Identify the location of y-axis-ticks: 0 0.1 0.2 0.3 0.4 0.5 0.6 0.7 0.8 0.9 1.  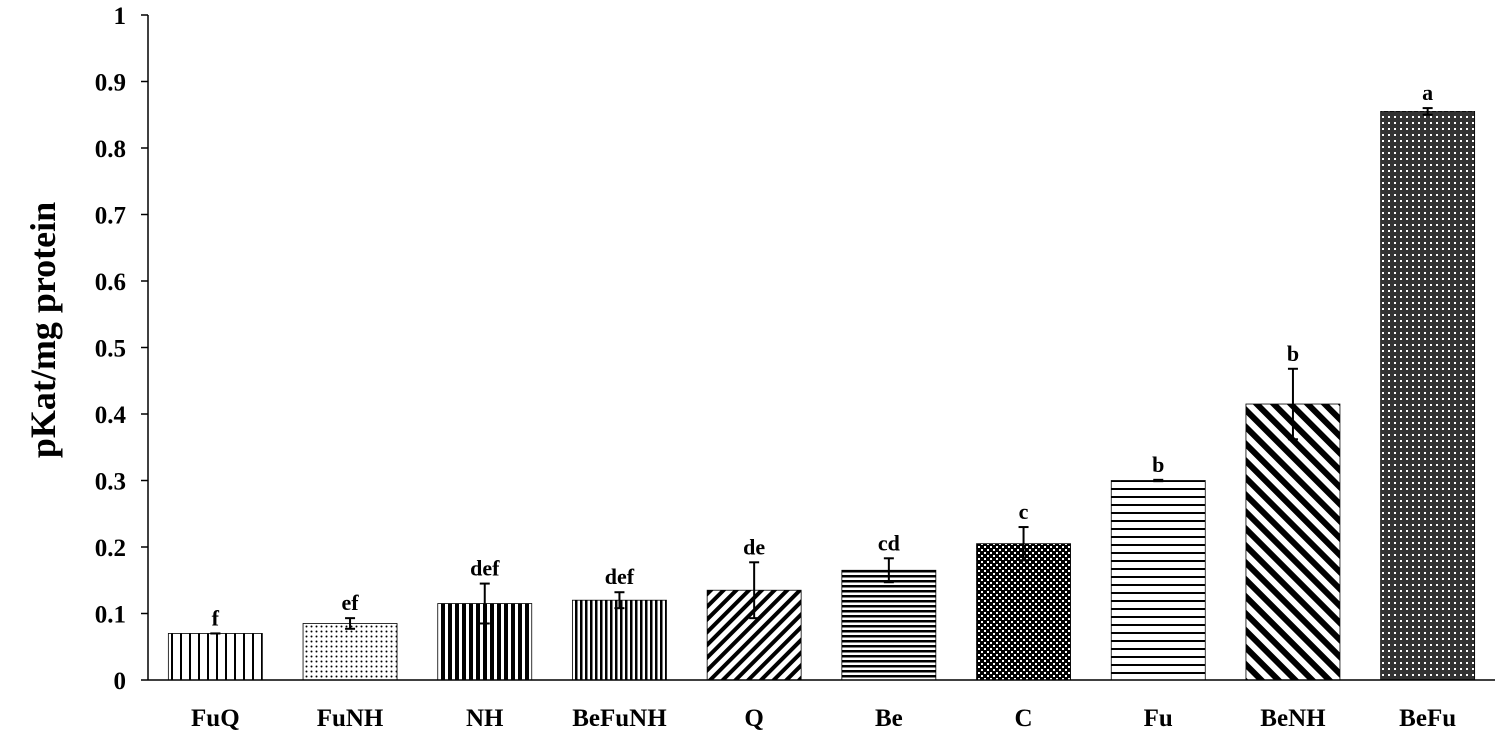
(121, 349).